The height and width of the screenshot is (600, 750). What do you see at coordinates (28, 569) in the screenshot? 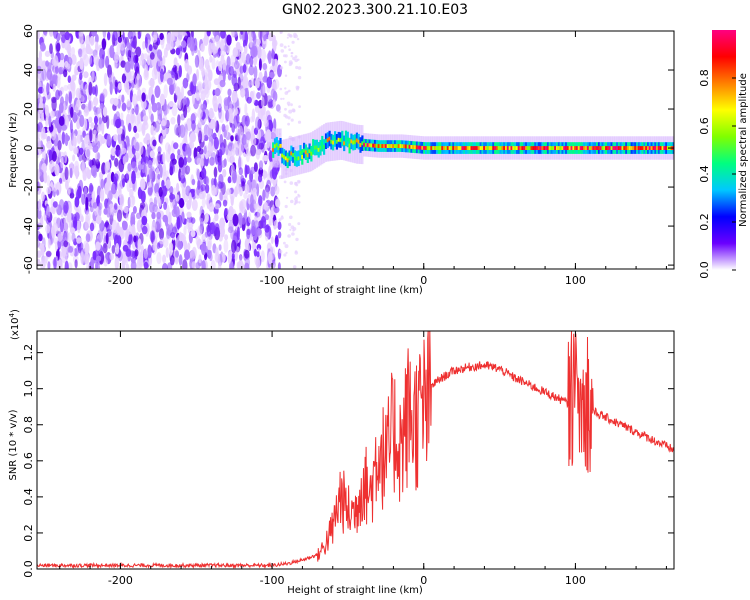
I see `y-tick-label: 0.0` at bounding box center [28, 569].